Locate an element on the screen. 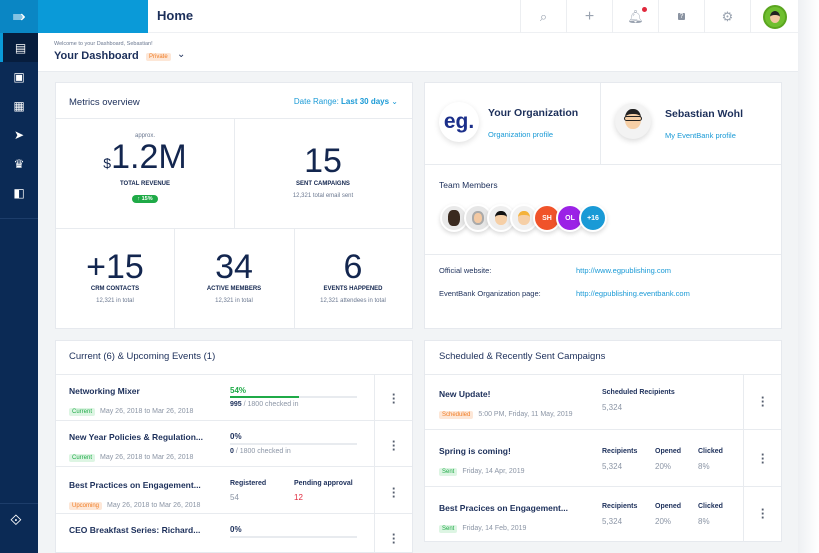 Image resolution: width=819 pixels, height=553 pixels. approx-label: approx. is located at coordinates (144, 136).